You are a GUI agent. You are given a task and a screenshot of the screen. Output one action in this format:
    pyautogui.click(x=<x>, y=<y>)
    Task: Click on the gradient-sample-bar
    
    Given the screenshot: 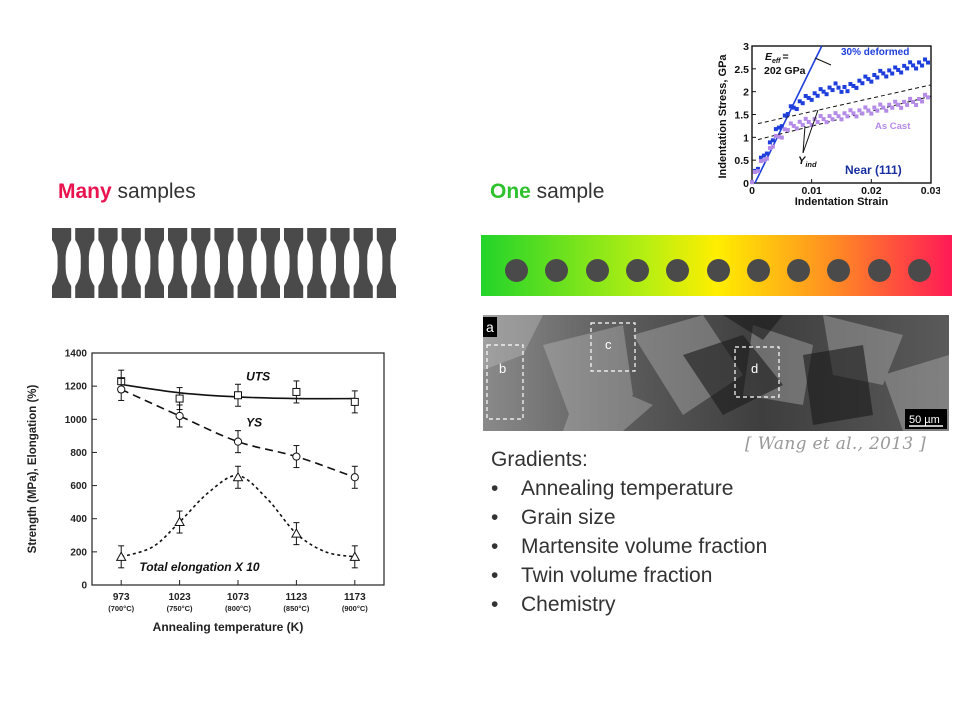 What is the action you would take?
    pyautogui.click(x=716, y=265)
    